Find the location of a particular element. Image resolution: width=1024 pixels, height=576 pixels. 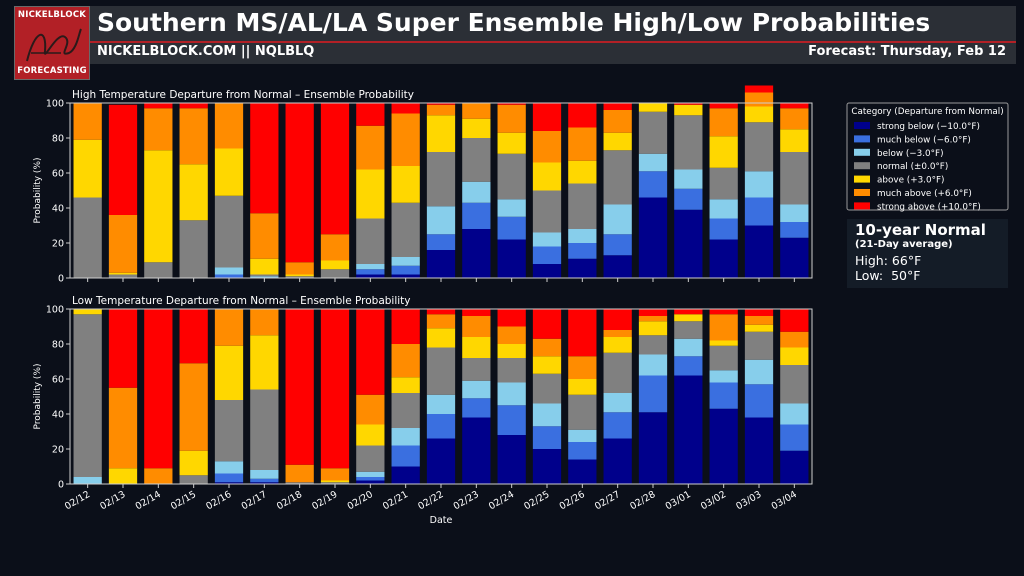

x-axis-label: Date is located at coordinates (441, 520).